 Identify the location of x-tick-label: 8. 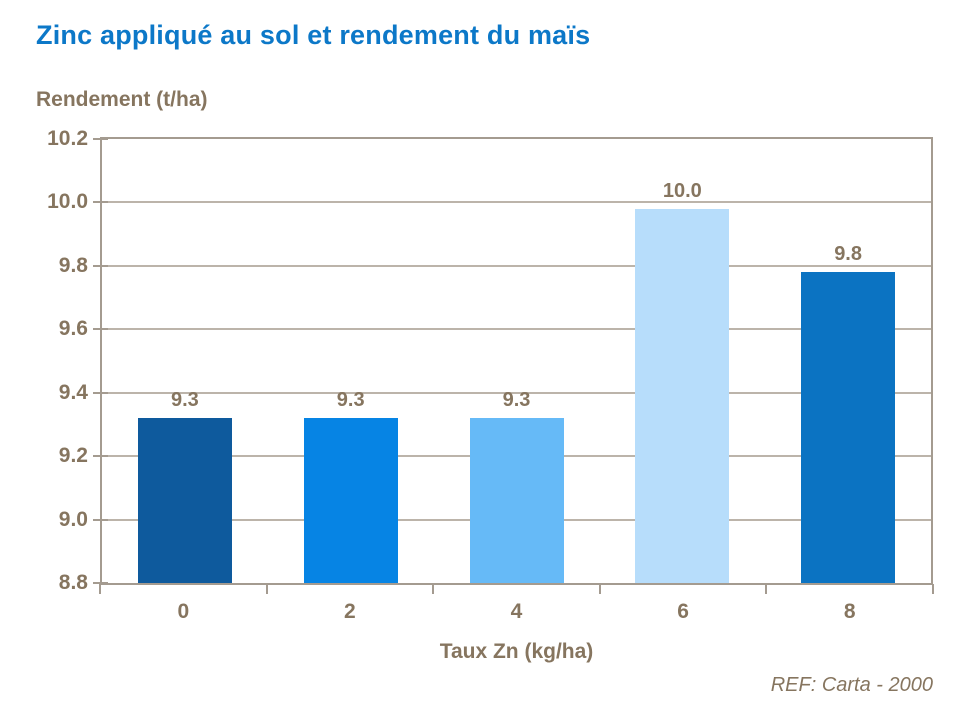
(849, 611).